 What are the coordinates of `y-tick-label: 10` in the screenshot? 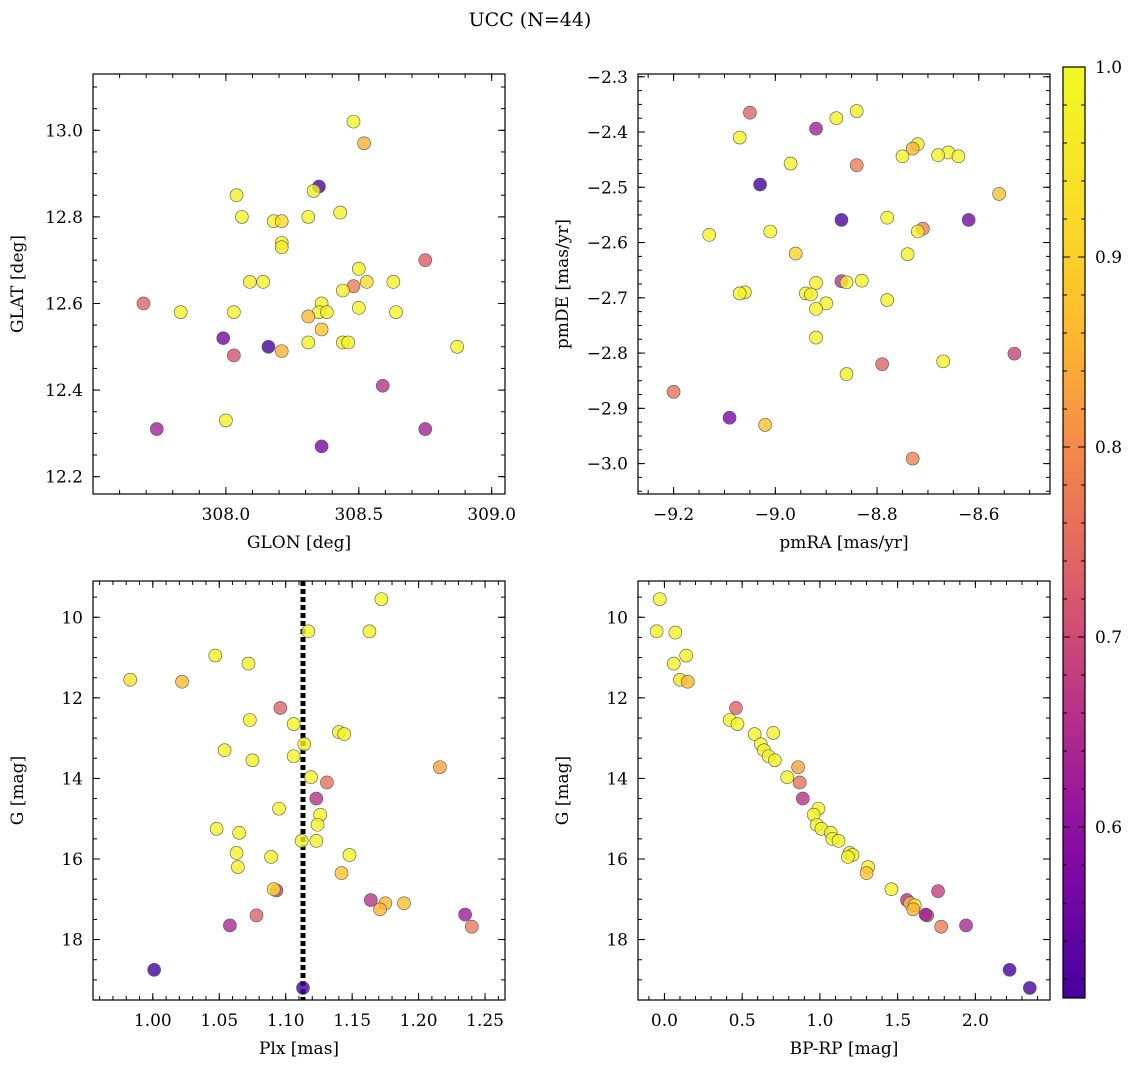 It's located at (617, 618).